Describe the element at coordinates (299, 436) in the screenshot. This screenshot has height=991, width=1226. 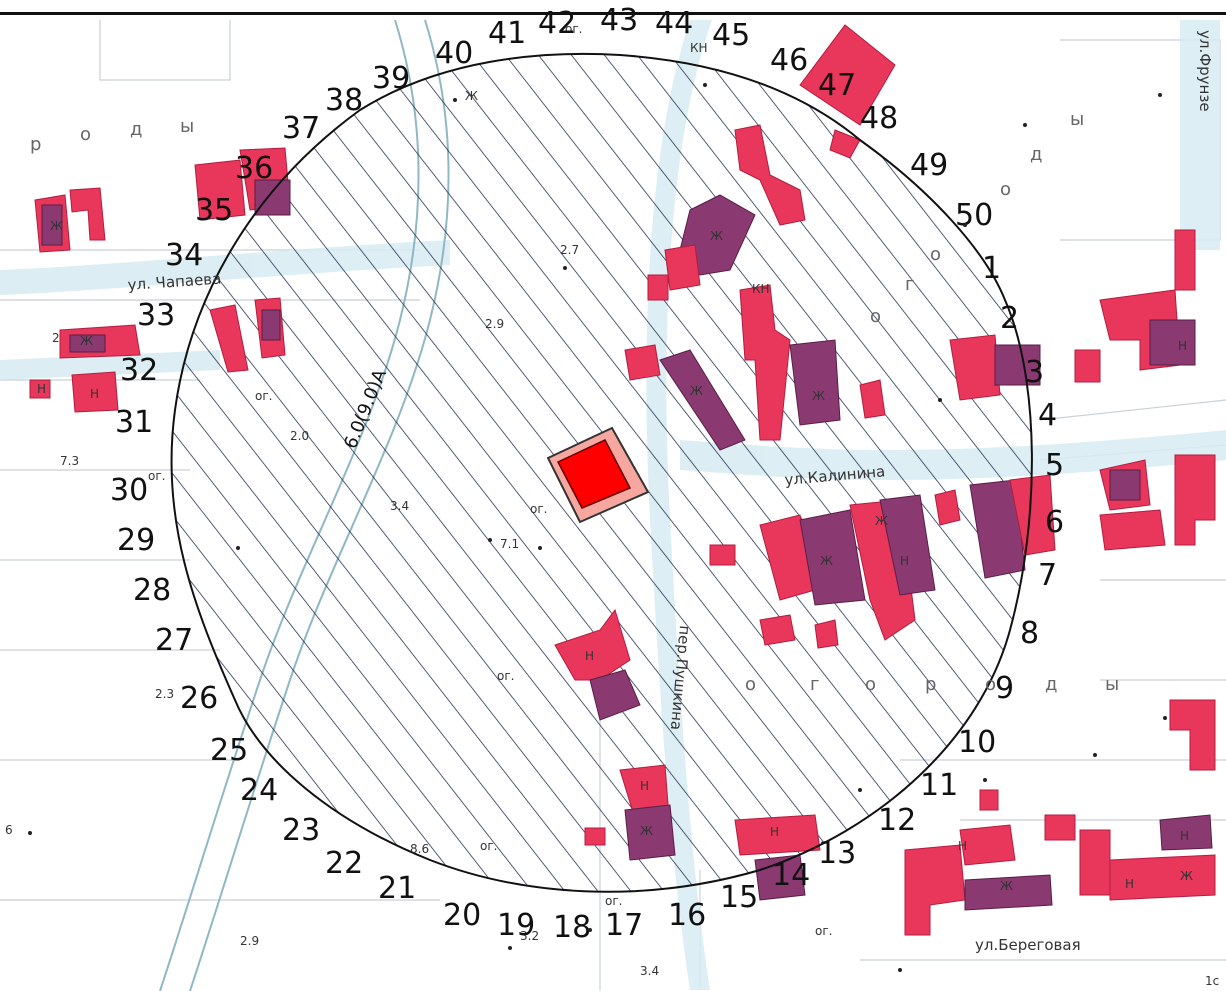
I see `svg-text: 2.0` at that location.